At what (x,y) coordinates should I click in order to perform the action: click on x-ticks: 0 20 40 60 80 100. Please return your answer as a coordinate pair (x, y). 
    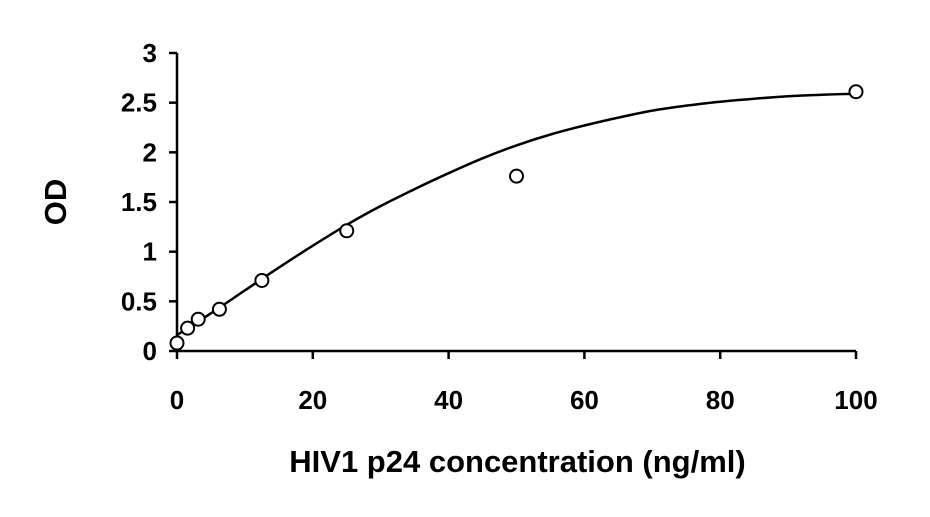
    Looking at the image, I should click on (524, 383).